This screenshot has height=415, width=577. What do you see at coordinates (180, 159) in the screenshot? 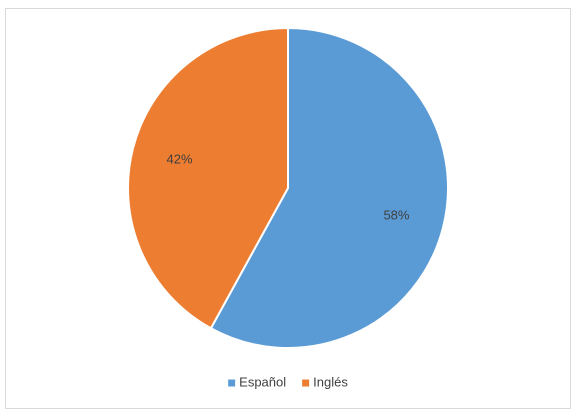
I see `data-label: 42%` at bounding box center [180, 159].